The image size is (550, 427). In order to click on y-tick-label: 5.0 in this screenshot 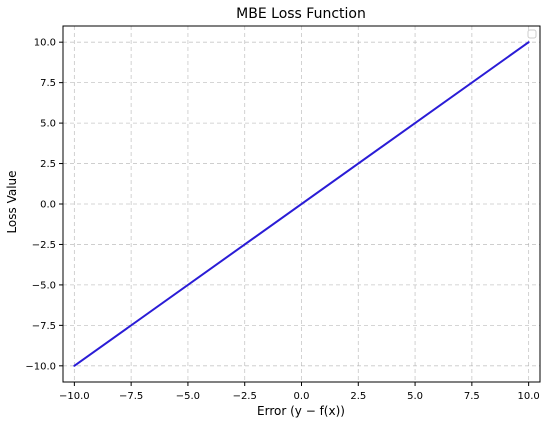, I will do `click(48, 124)`.